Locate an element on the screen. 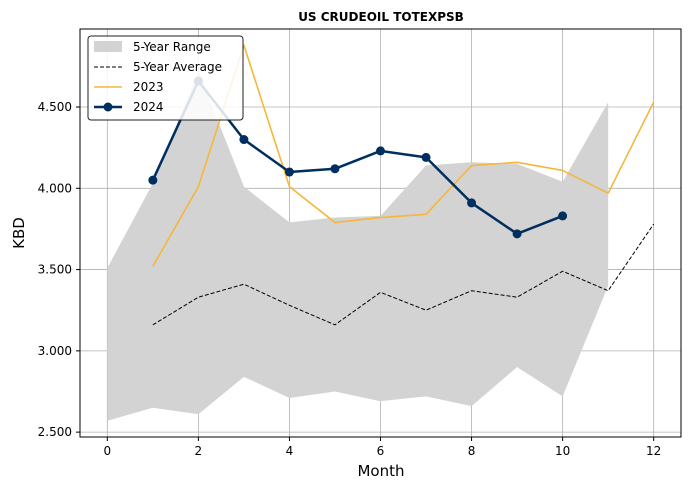 The height and width of the screenshot is (490, 690). legend-label-2024: 2024 is located at coordinates (148, 107).